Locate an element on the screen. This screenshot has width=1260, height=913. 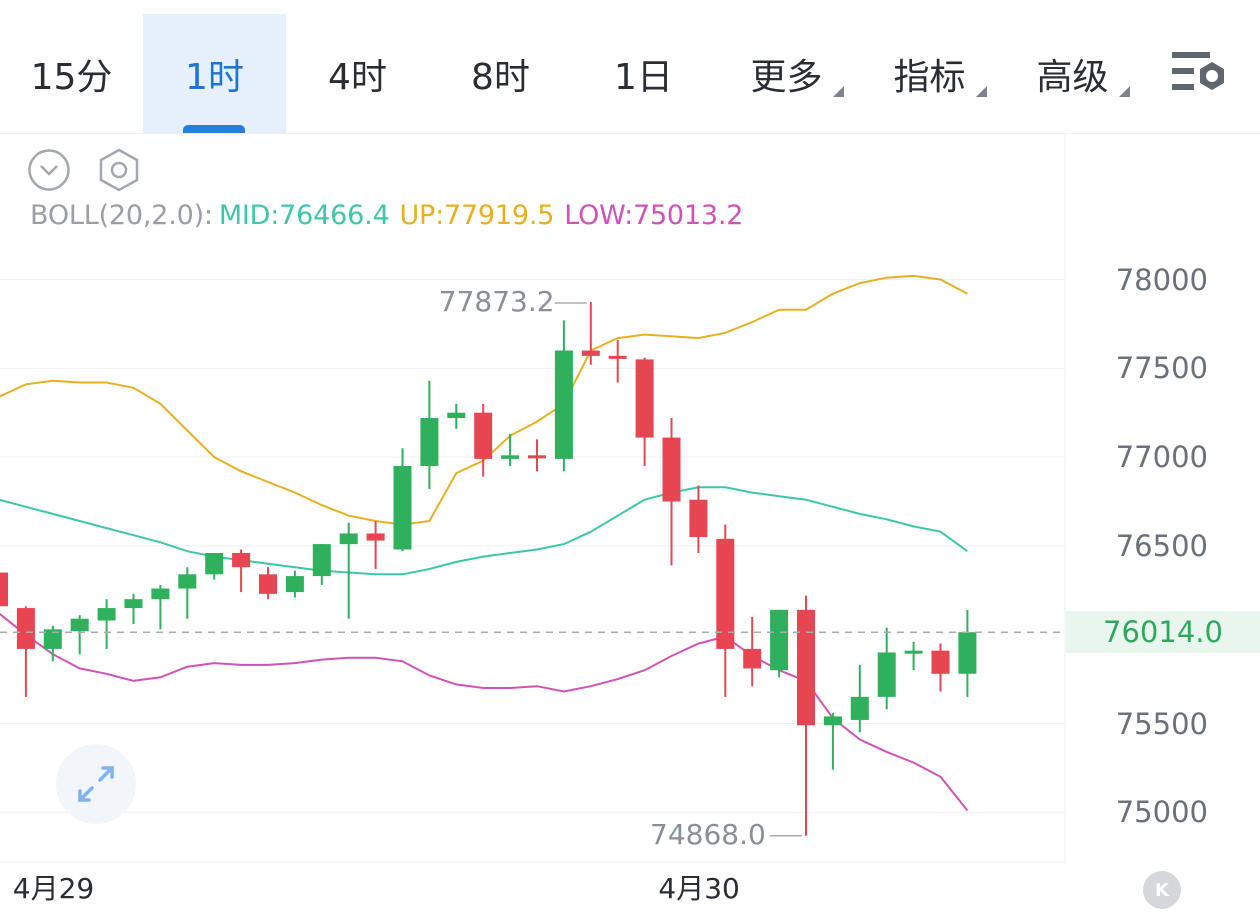
boll-up-value: UP:77919.5 is located at coordinates (477, 215).